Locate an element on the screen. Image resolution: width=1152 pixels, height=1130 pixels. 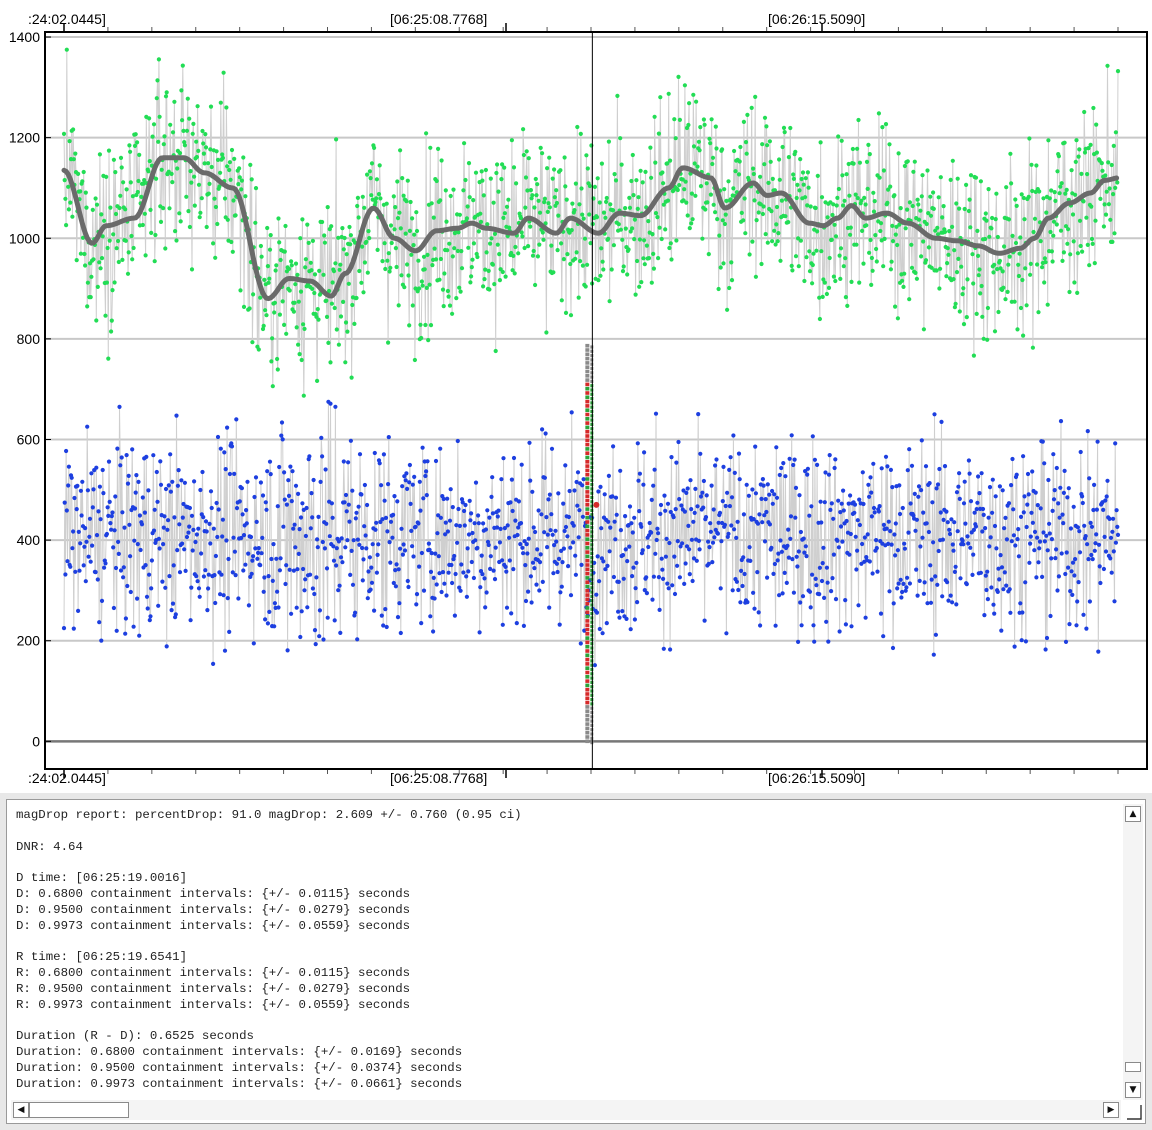
resize-grip-icon is located at coordinates (1134, 1112).